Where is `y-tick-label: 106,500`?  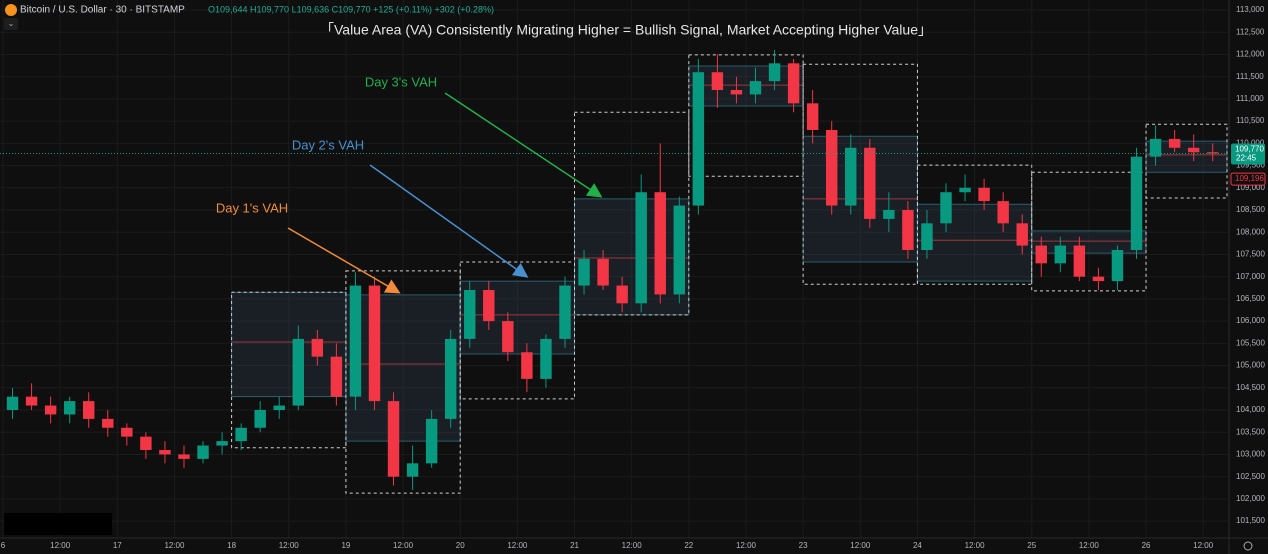 y-tick-label: 106,500 is located at coordinates (1250, 298).